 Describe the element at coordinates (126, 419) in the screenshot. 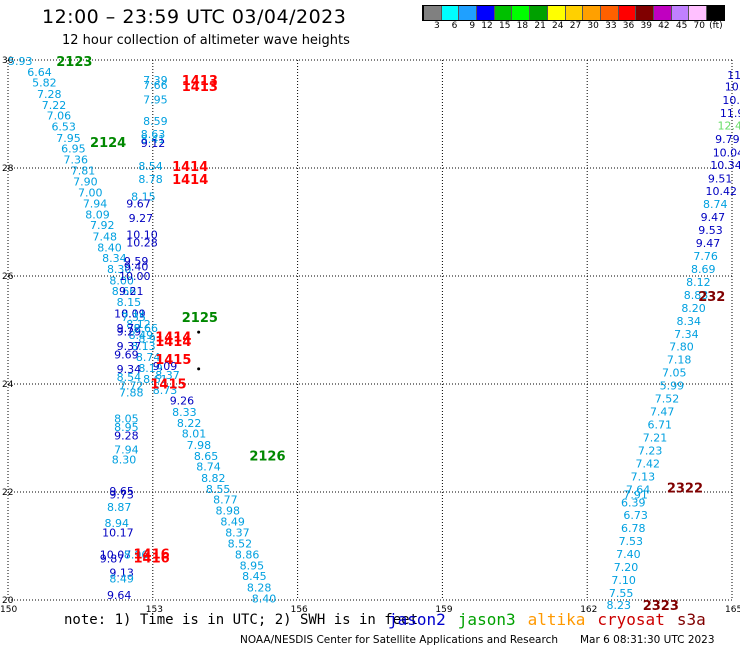

I see `wave-height-point: 8.05` at that location.